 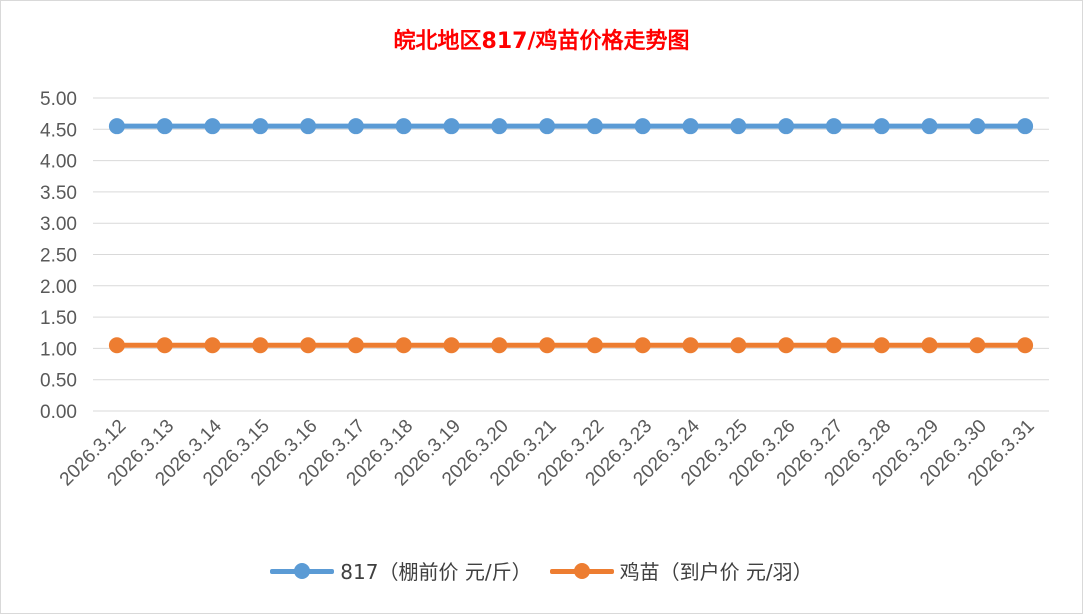 What do you see at coordinates (58, 99) in the screenshot?
I see `y-tick-label: 5.00` at bounding box center [58, 99].